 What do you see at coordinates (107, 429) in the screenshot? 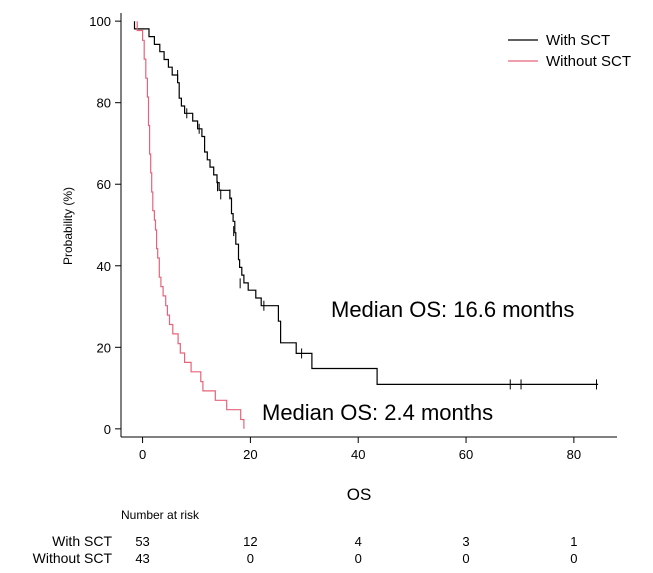
I see `y-tick-label: 0` at bounding box center [107, 429].